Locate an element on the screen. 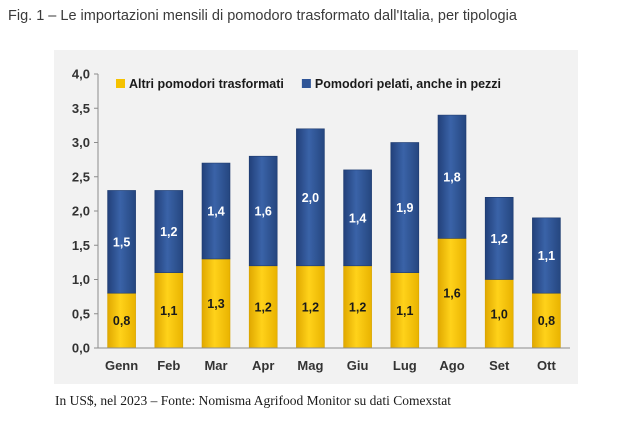 This screenshot has width=641, height=423. y-axis: 0,0 0,5 1,0 1,5 2,0 2,5 3,0 3,5 4,0 is located at coordinates (85, 211).